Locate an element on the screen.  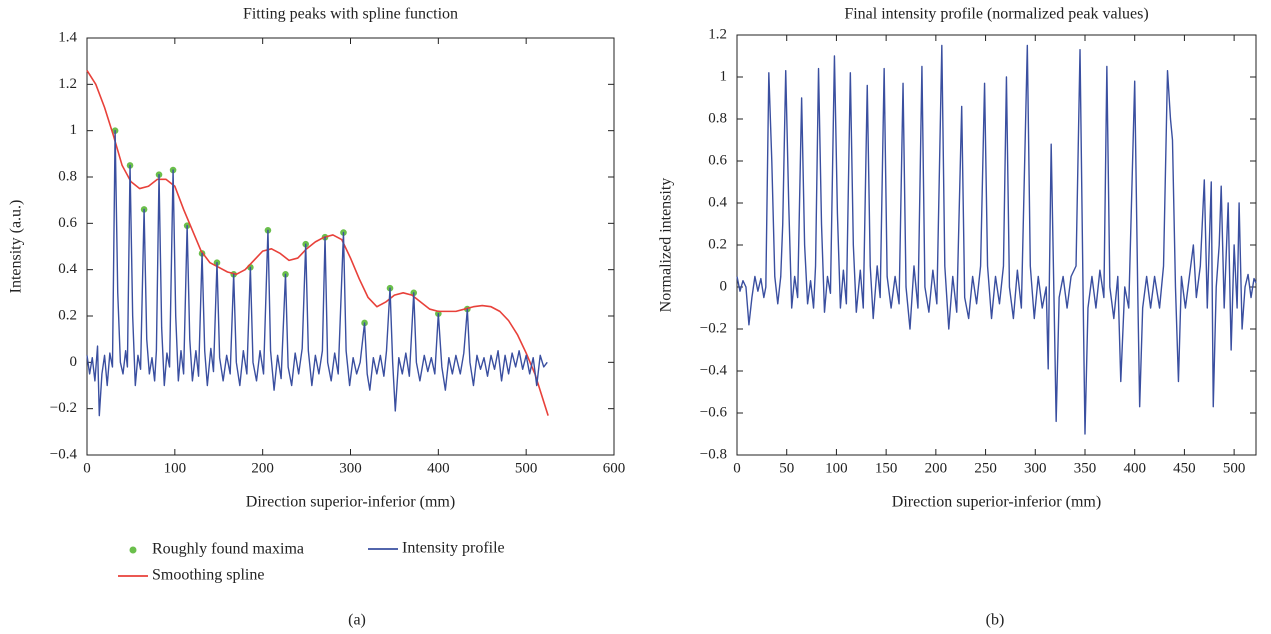
x-tick-label: 450 is located at coordinates (1184, 468).